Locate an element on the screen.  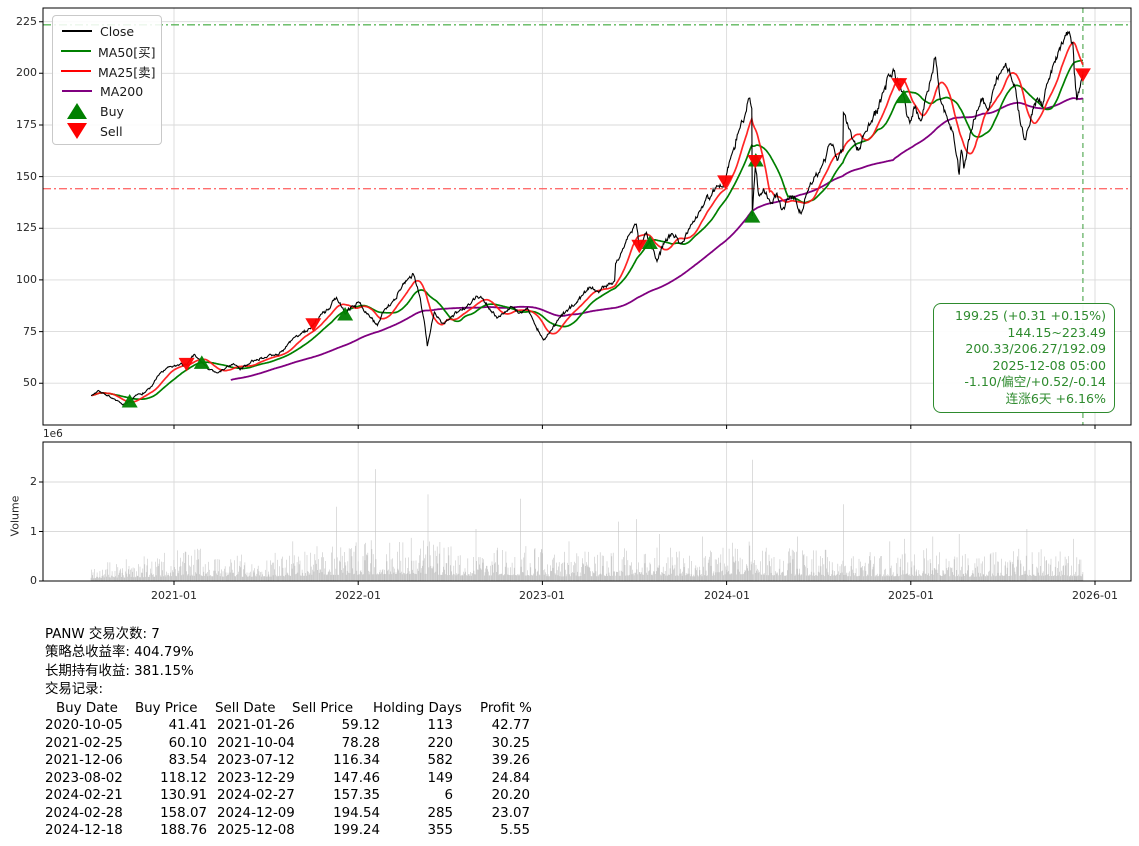
trade-cell: 220 is located at coordinates (440, 743).